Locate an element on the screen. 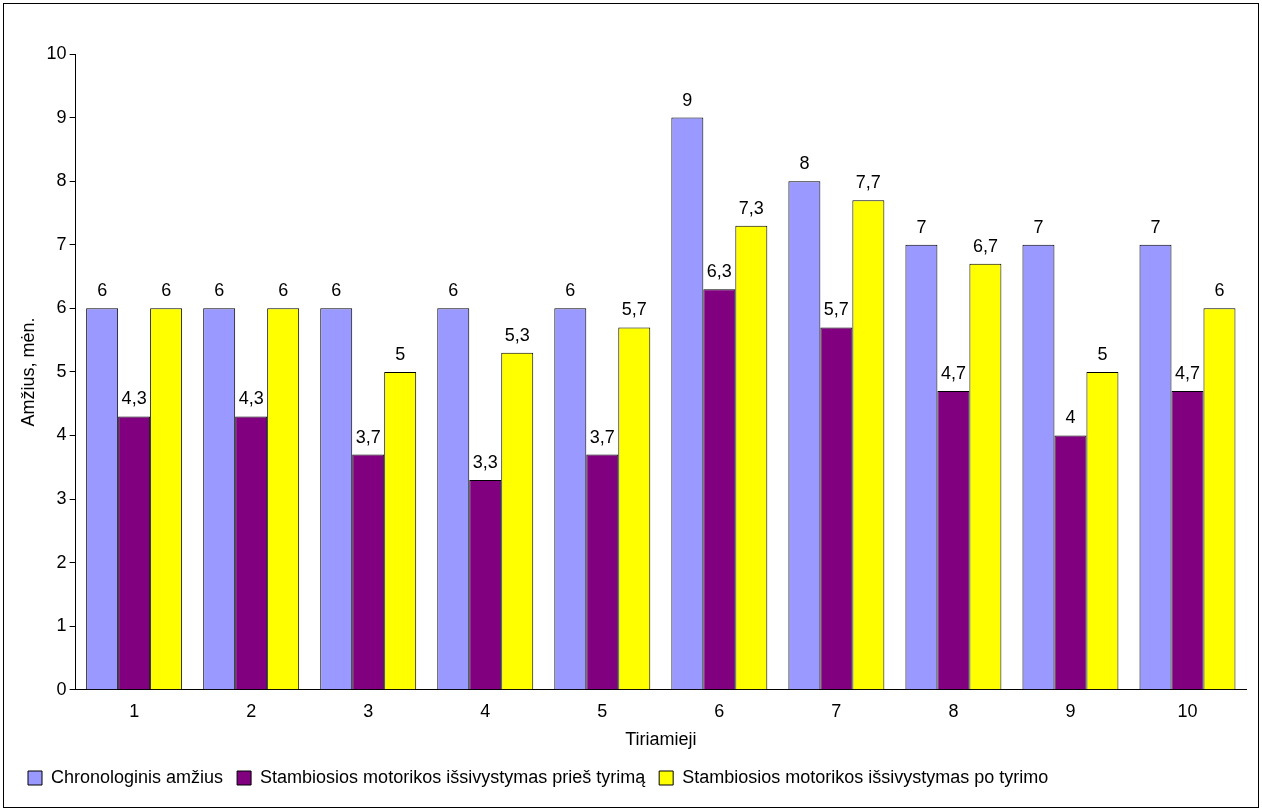 This screenshot has width=1262, height=811. x-tick-label: 10 is located at coordinates (1187, 710).